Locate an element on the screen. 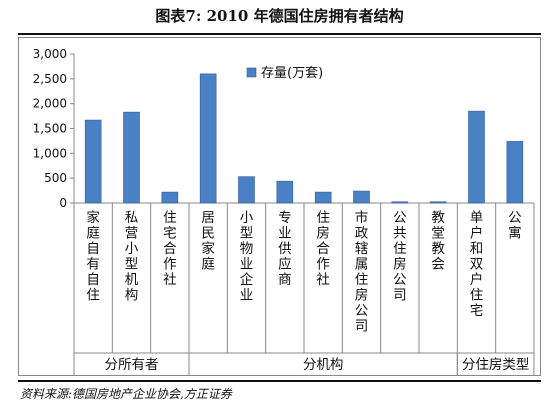  y-tick-label: 2,000 is located at coordinates (50, 104).